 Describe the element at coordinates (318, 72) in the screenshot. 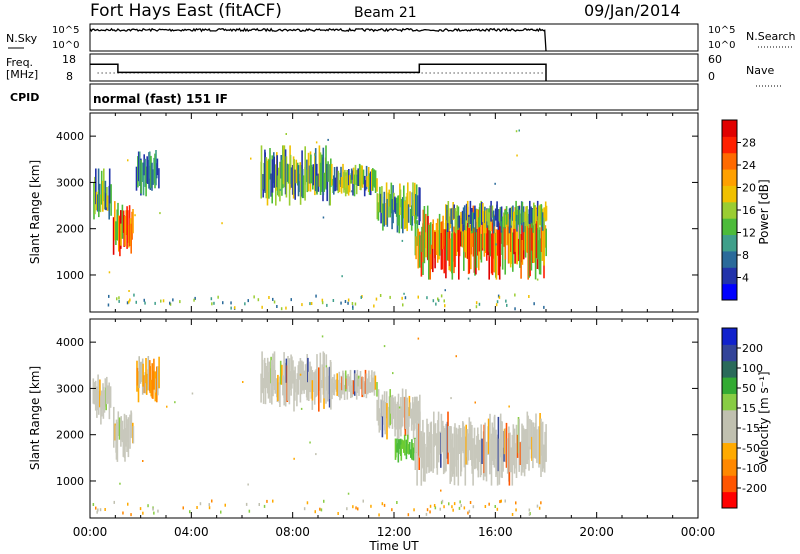

I see `frequency-line` at that location.